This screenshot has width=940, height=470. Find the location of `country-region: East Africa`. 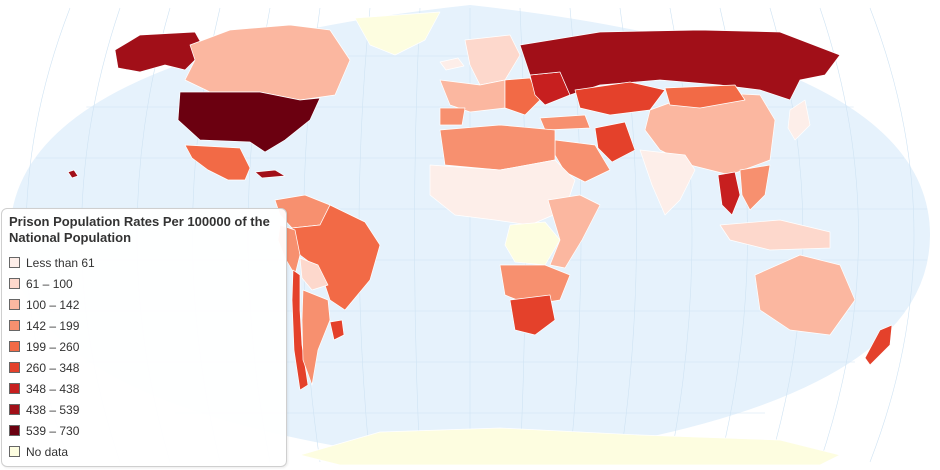

country-region: East Africa is located at coordinates (574, 231).